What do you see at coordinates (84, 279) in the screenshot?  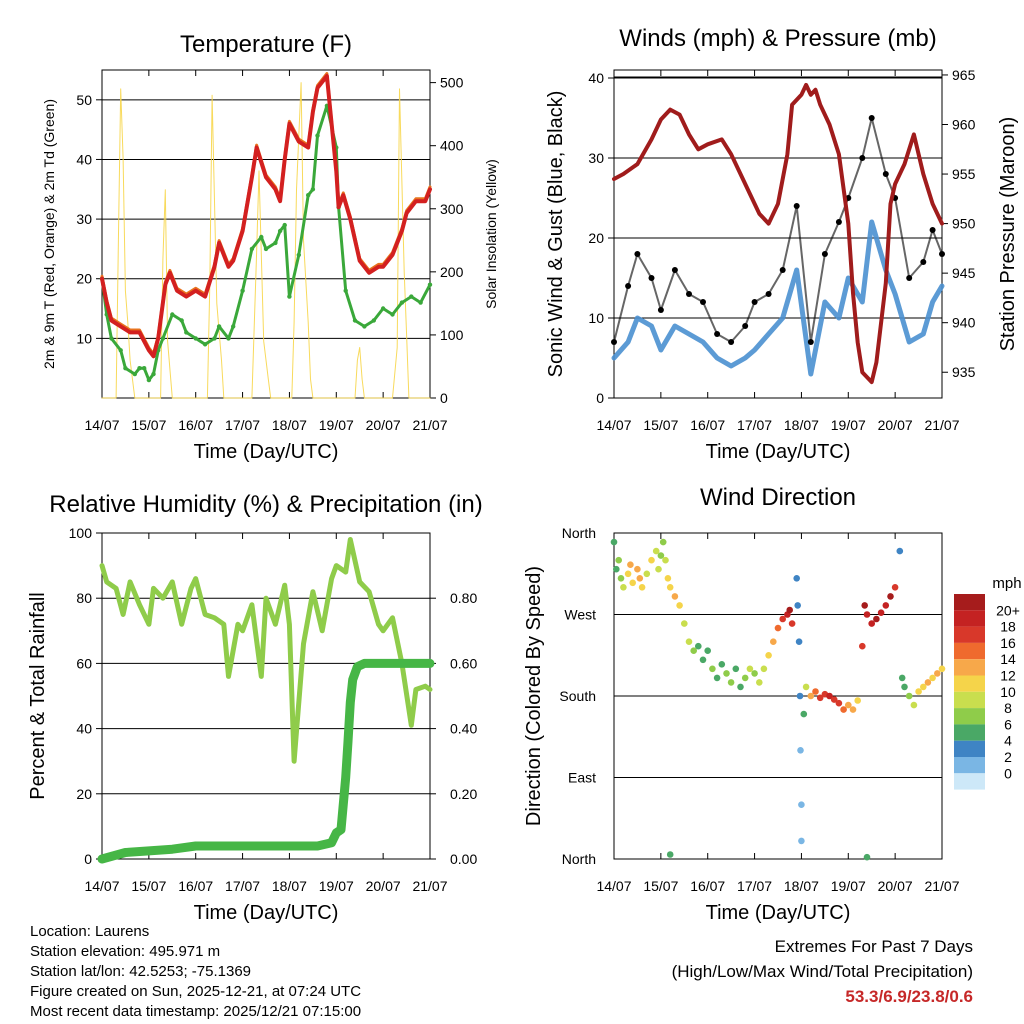 I see `temperature-ytick-label: 20` at bounding box center [84, 279].